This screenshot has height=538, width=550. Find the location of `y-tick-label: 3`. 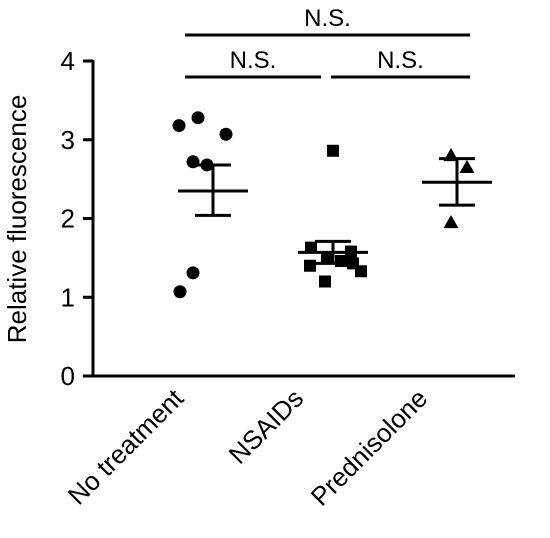

y-tick-label: 3 is located at coordinates (68, 140).